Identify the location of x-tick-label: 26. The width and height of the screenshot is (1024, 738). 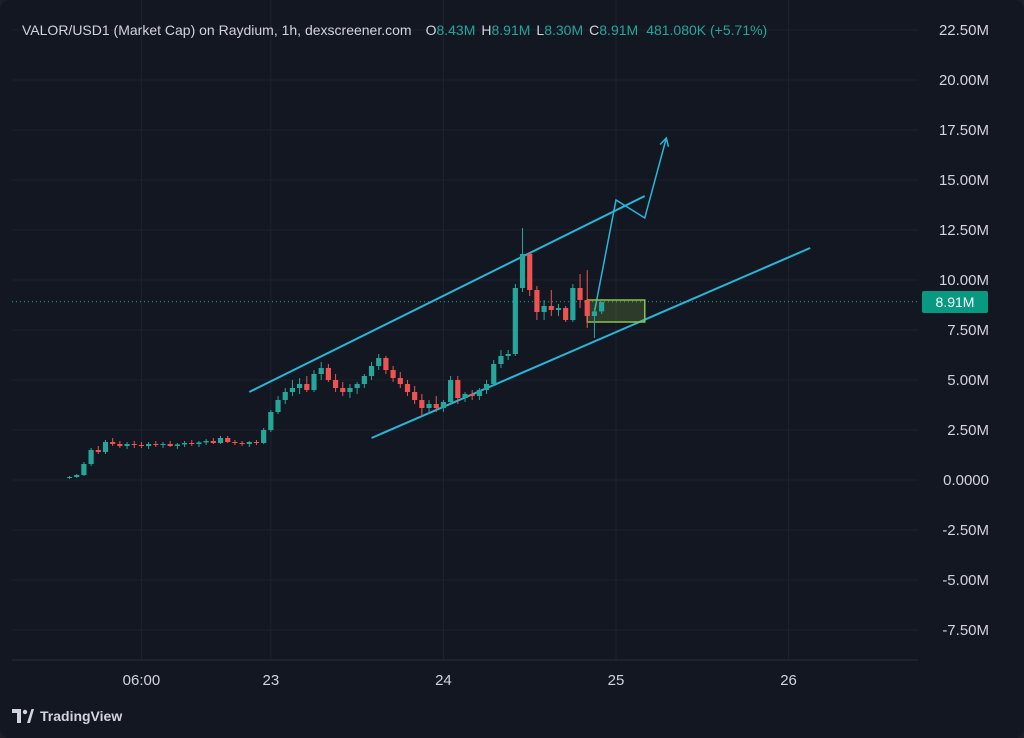
(788, 680).